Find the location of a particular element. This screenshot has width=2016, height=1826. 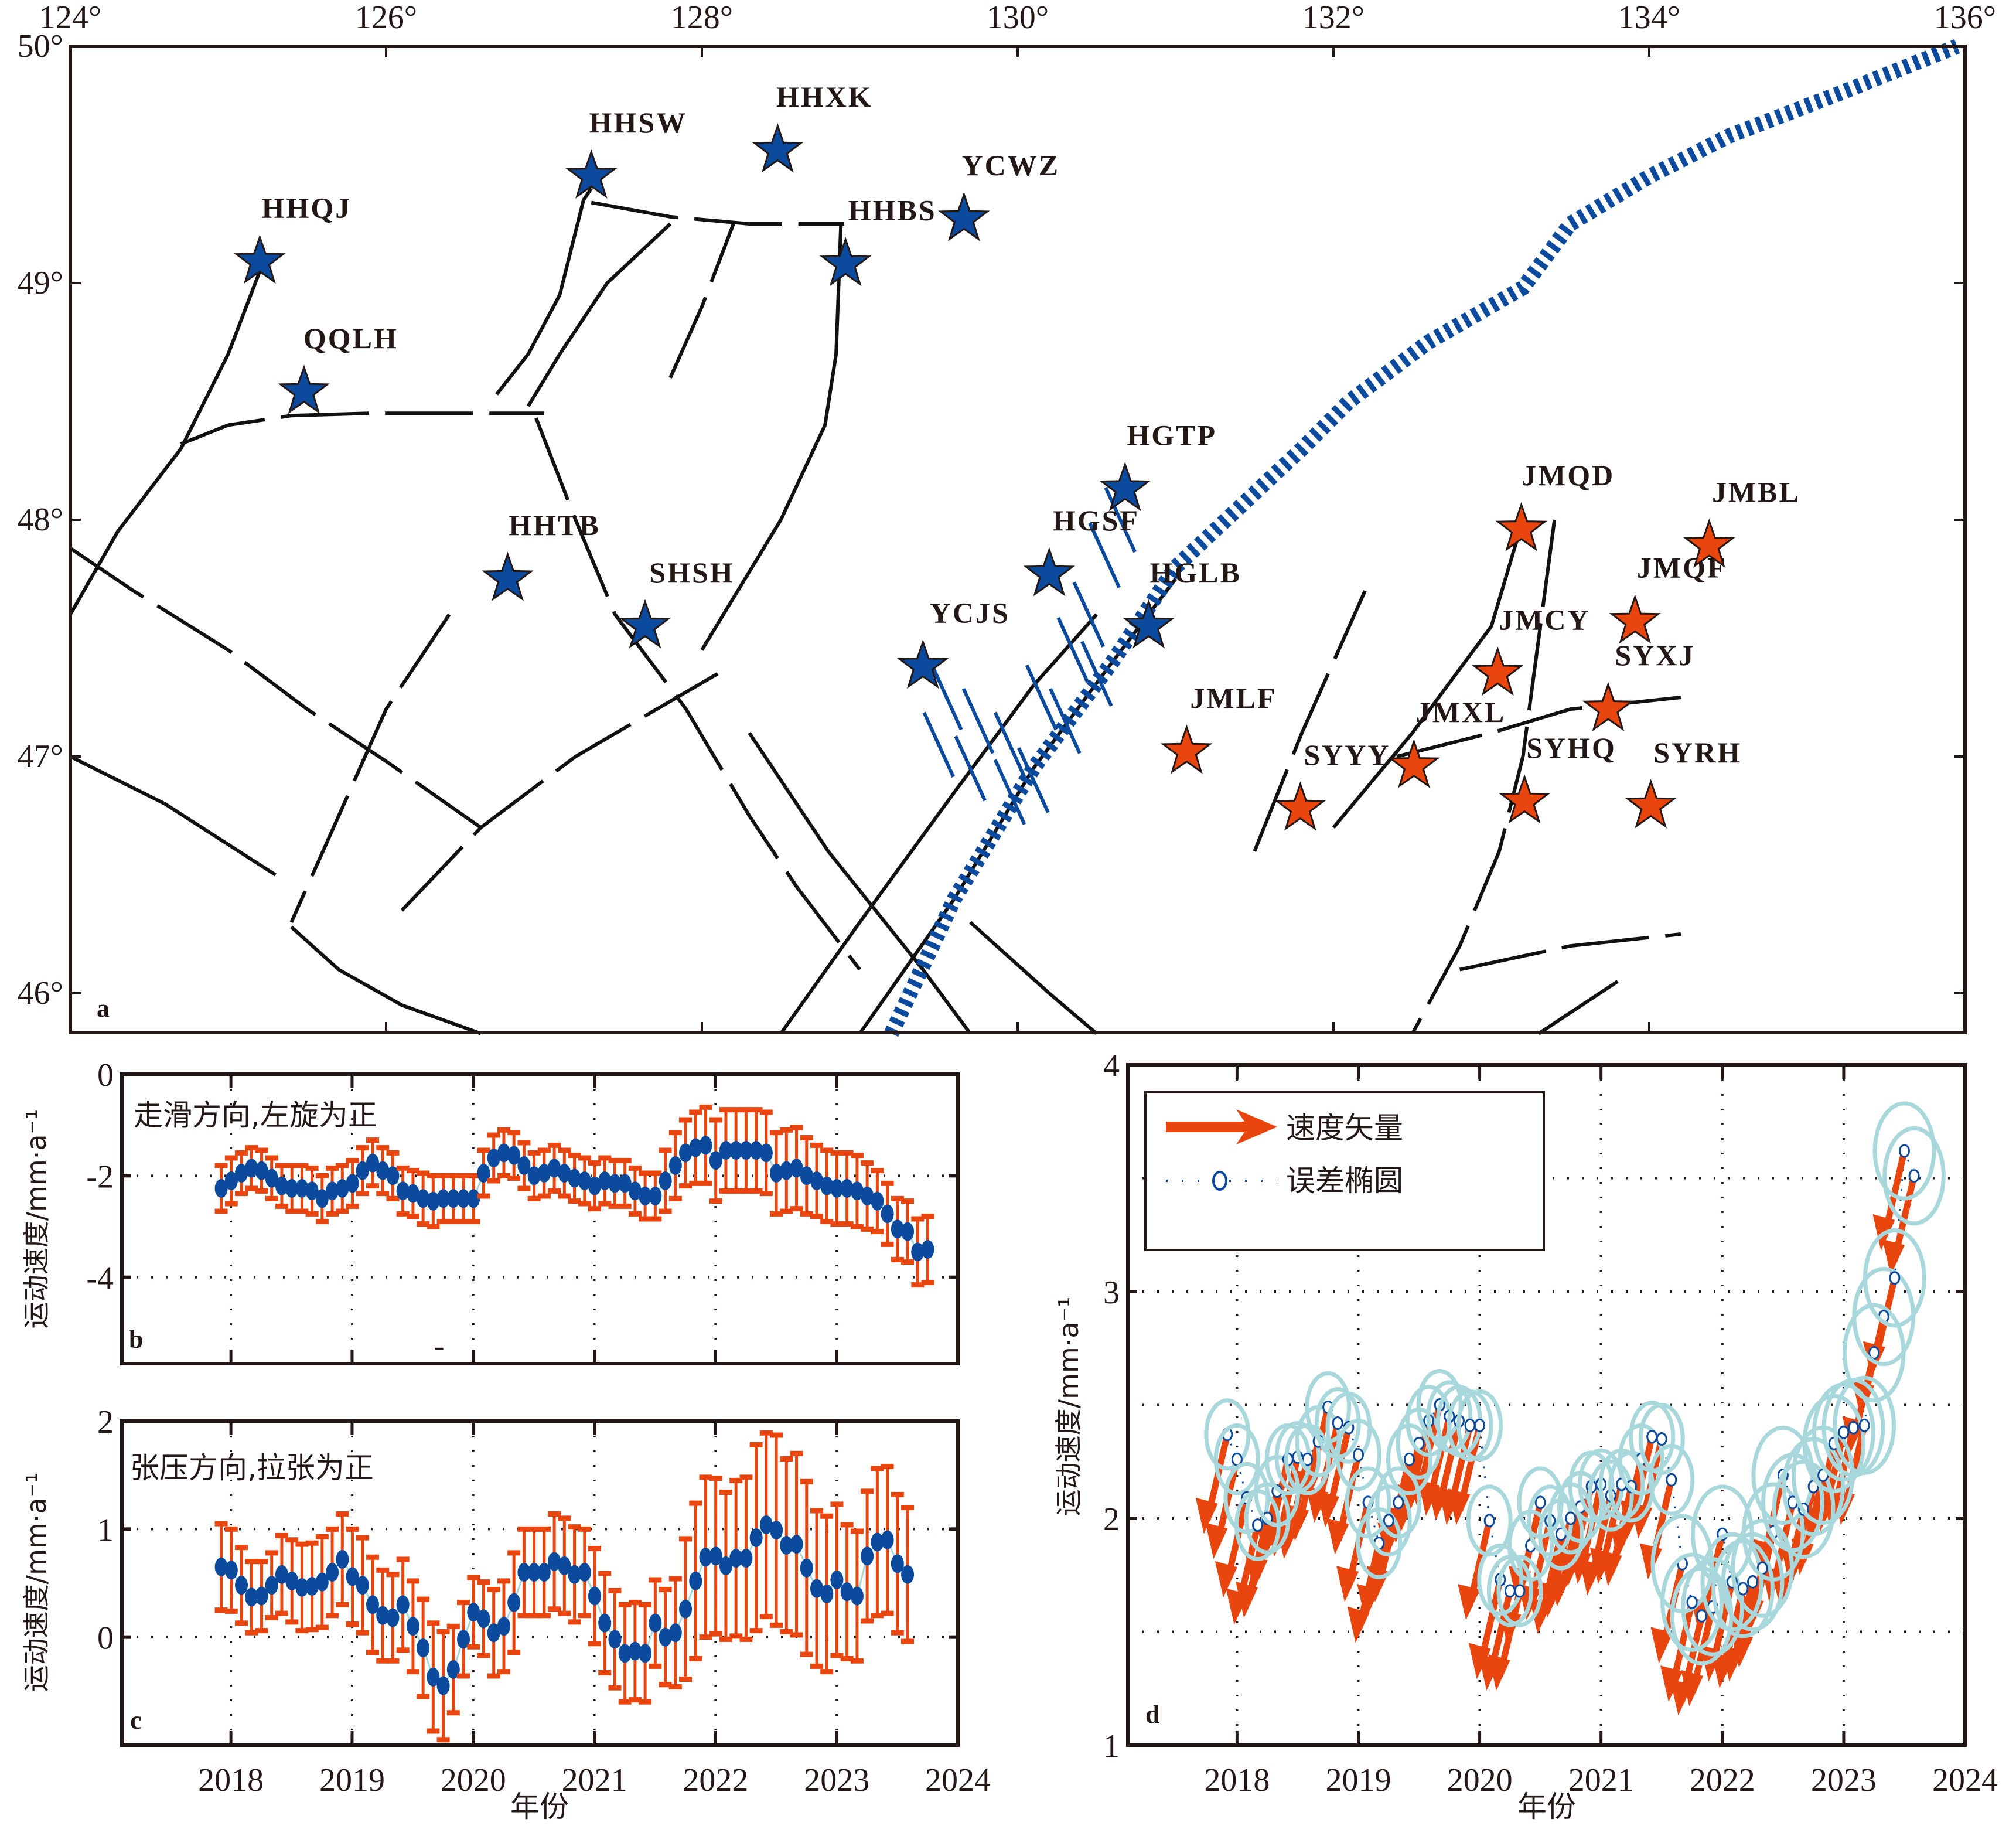

panel-label-a: a is located at coordinates (103, 1008).